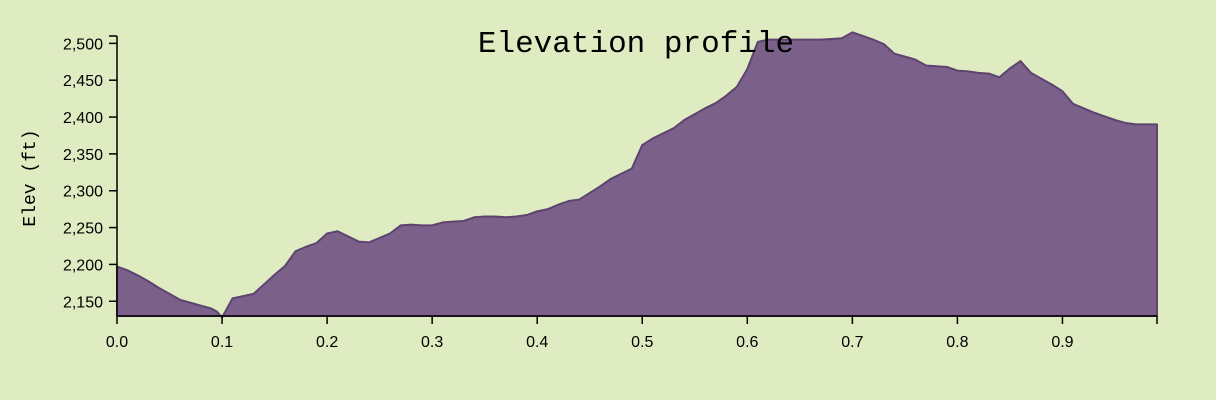  I want to click on y-tick-label: 2,250, so click(83, 229).